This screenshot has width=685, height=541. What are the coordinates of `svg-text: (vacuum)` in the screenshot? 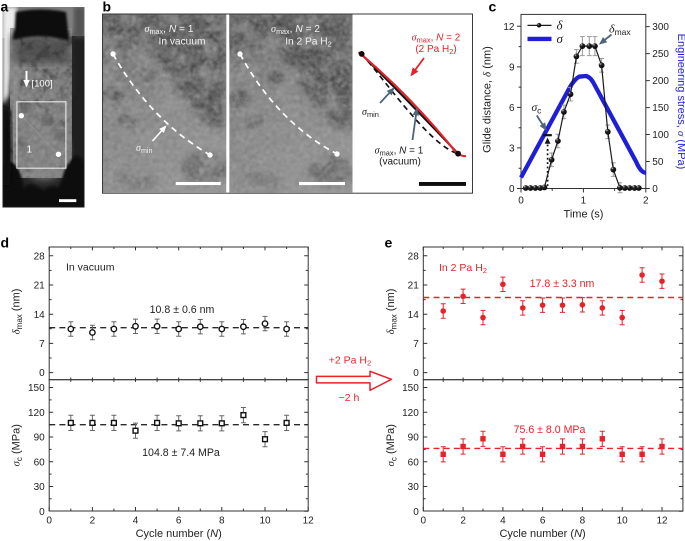 It's located at (400, 162).